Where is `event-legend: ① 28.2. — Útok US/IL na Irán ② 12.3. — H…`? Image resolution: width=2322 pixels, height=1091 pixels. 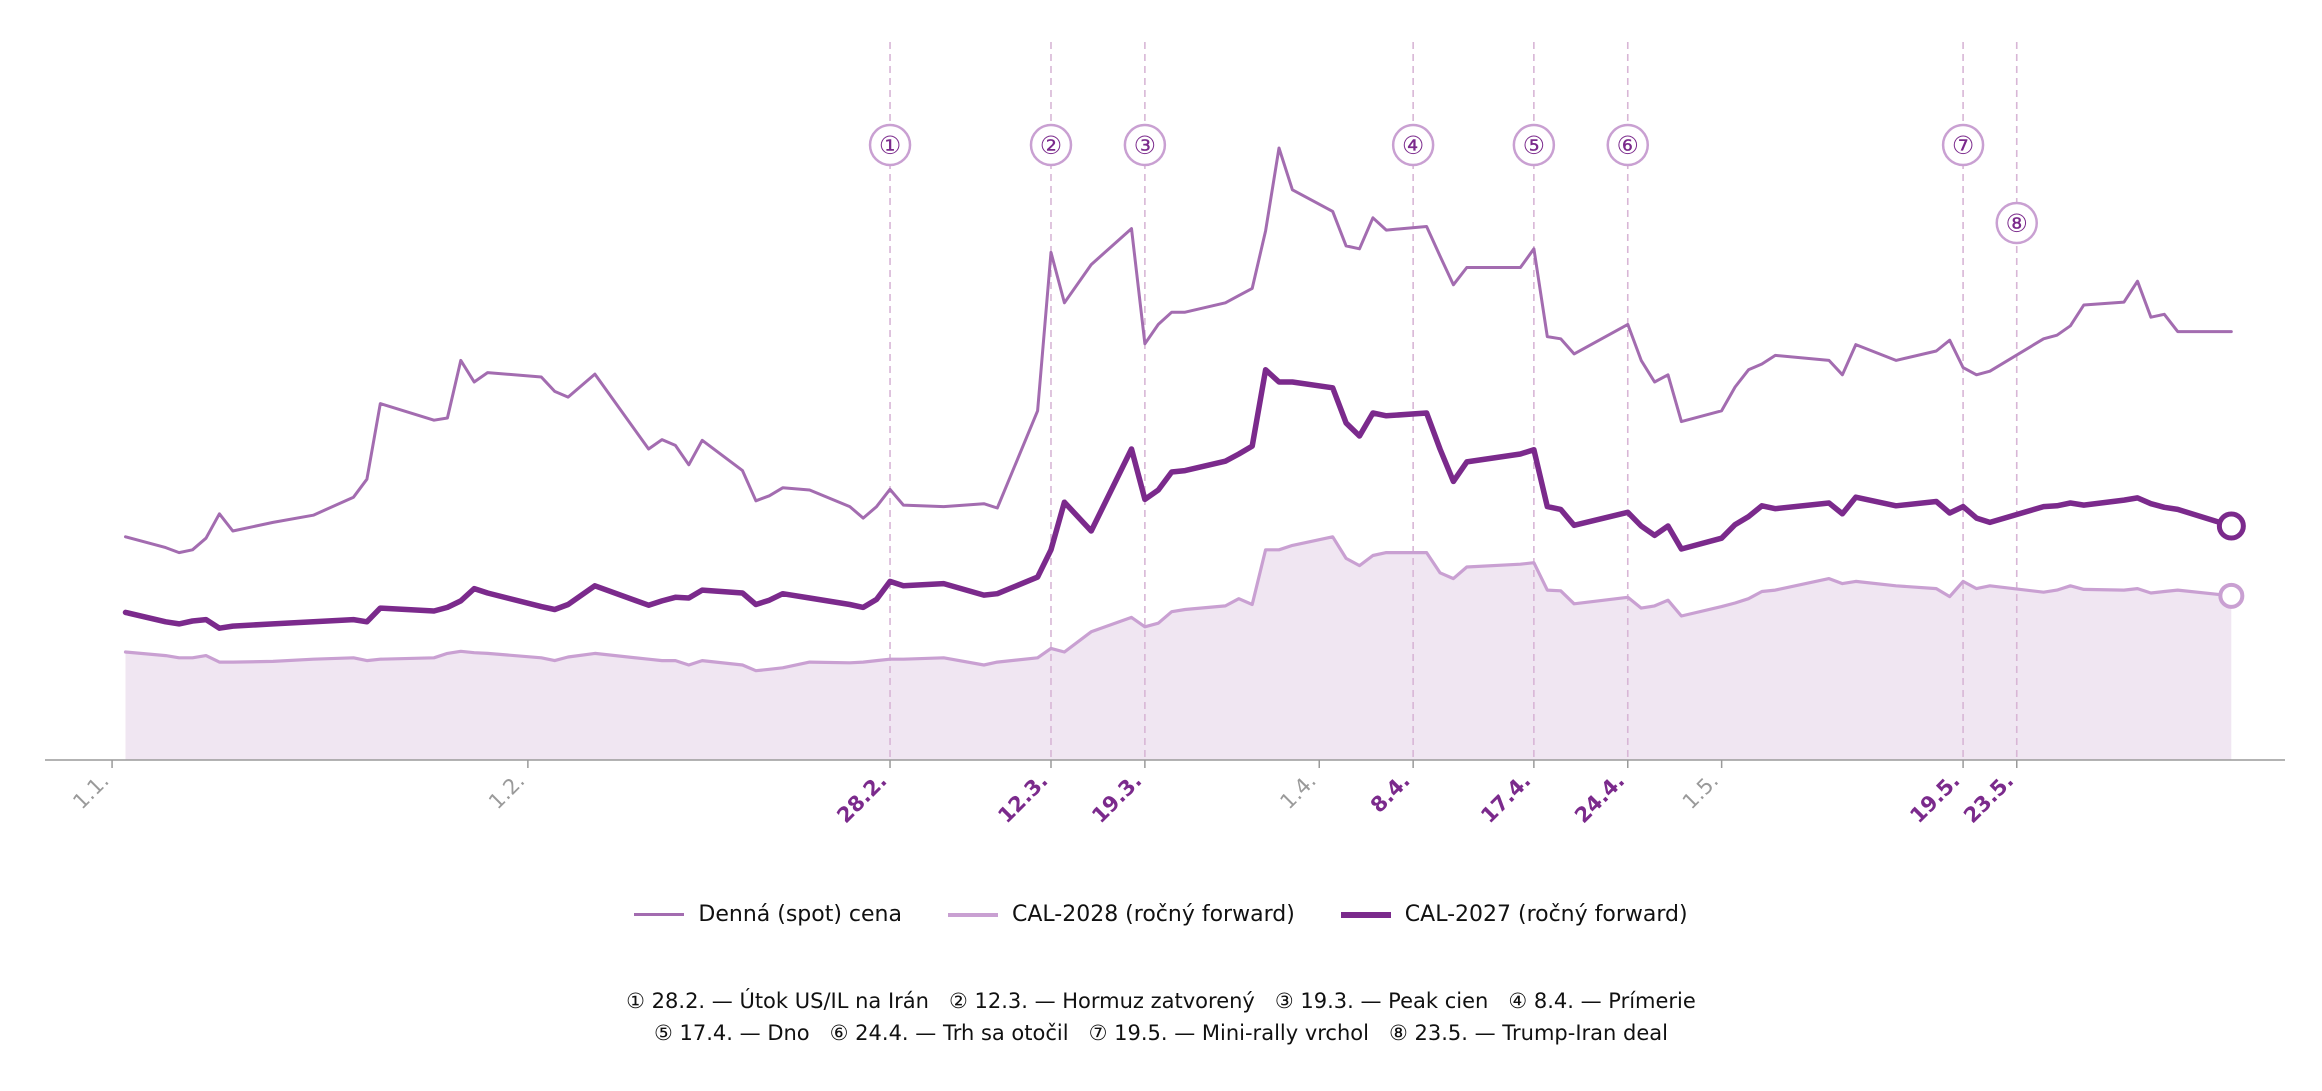
event-legend: ① 28.2. — Útok US/IL na Irán ② 12.3. — H… is located at coordinates (1161, 1017).